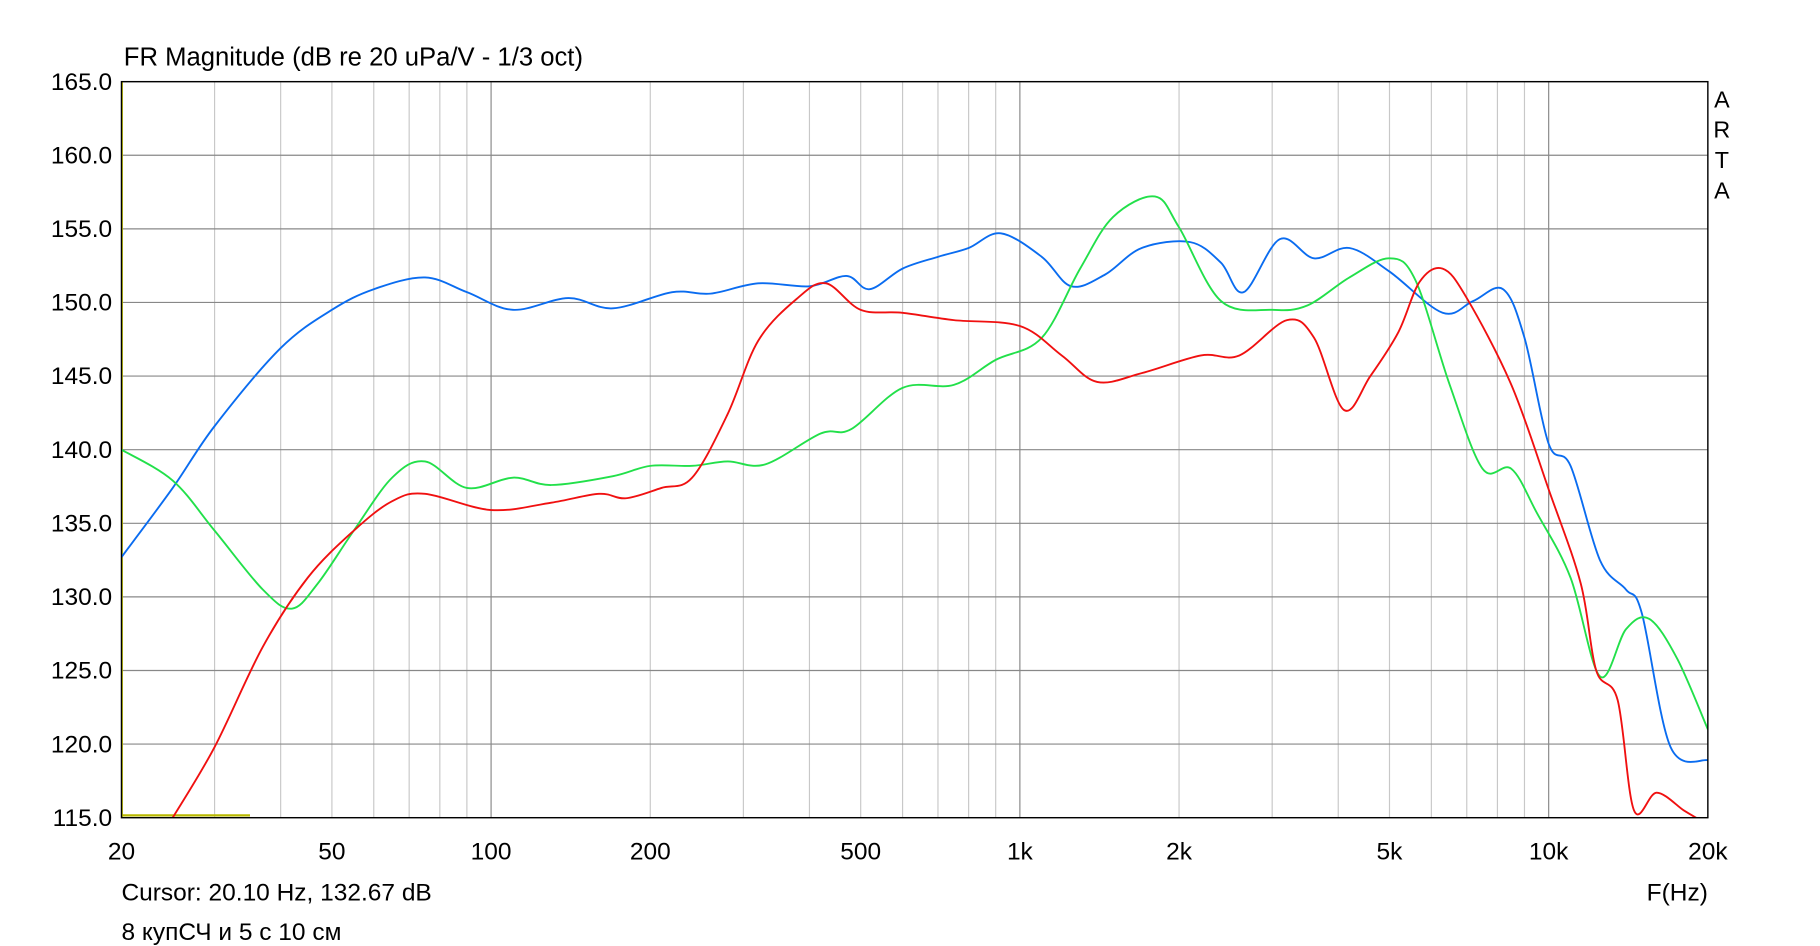 Image resolution: width=1820 pixels, height=946 pixels. What do you see at coordinates (81, 303) in the screenshot?
I see `y-tick-label: 150.0` at bounding box center [81, 303].